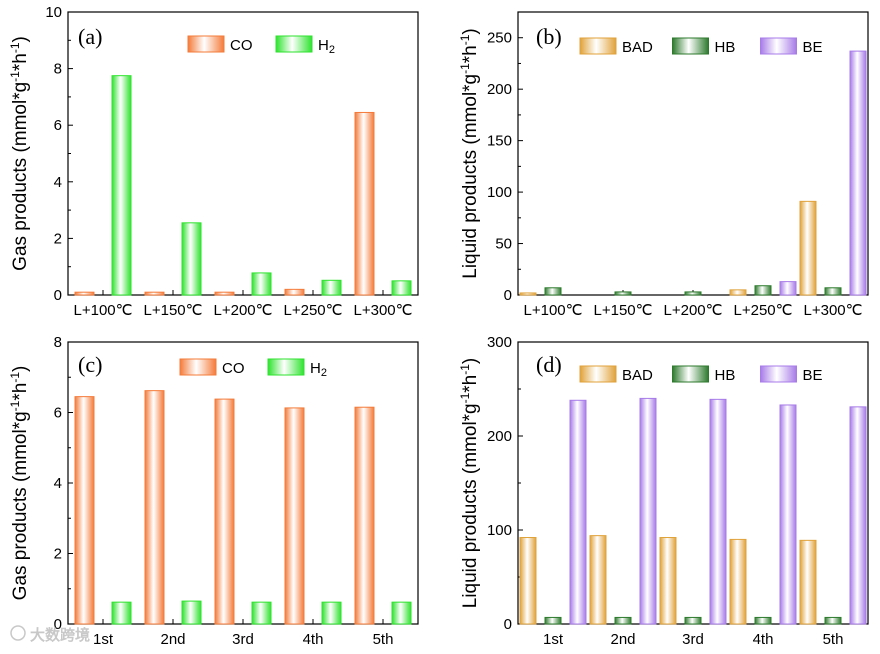 This screenshot has height=654, width=880. Describe the element at coordinates (499, 342) in the screenshot. I see `y-tick-label: 300` at that location.